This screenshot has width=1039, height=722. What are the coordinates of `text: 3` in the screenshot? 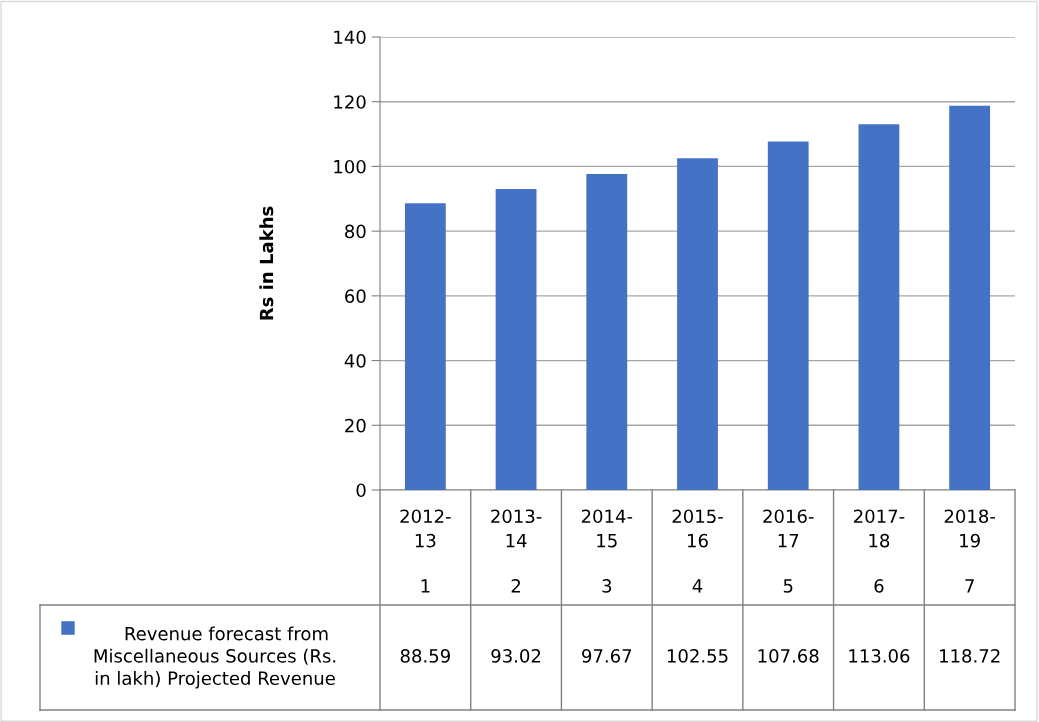 It's located at (607, 586).